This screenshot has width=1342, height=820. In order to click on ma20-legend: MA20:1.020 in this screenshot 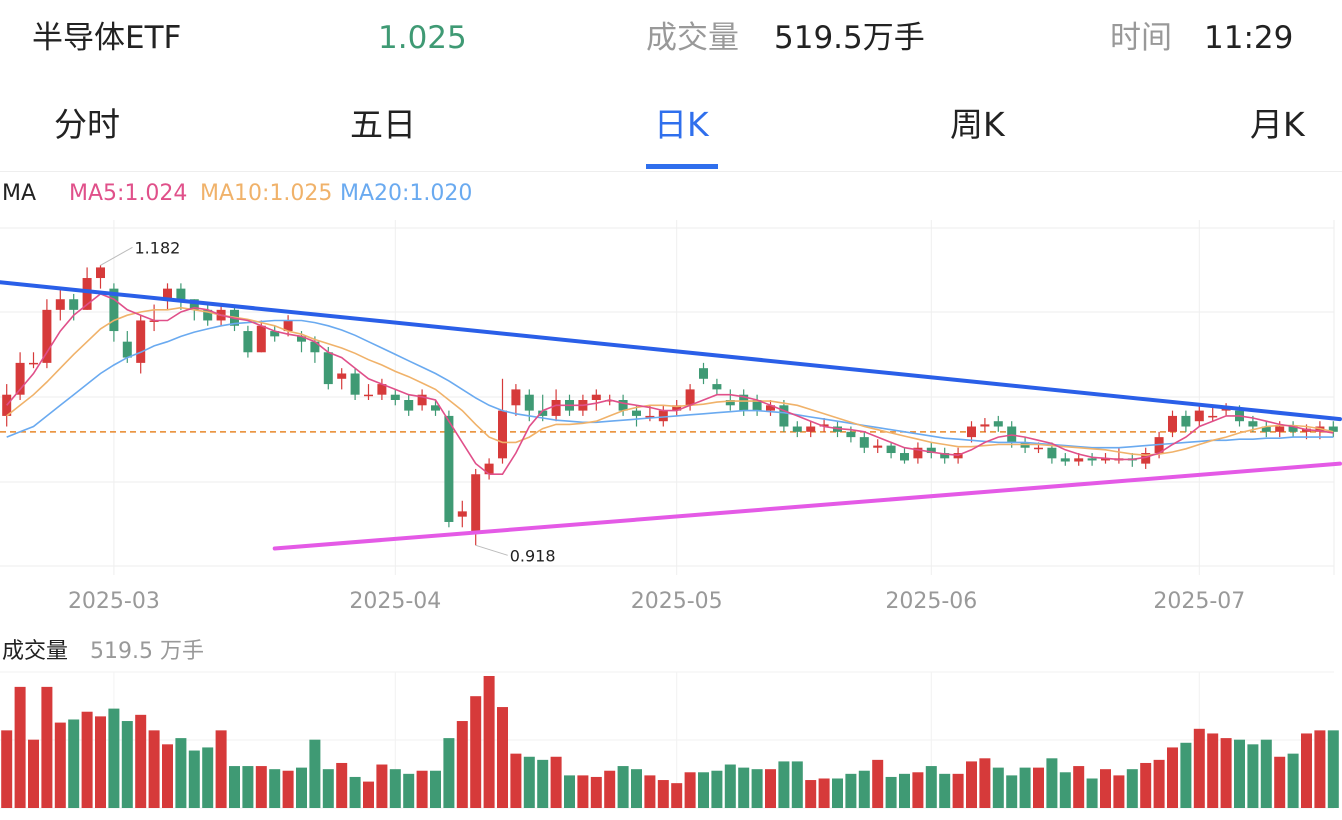, I will do `click(406, 193)`.